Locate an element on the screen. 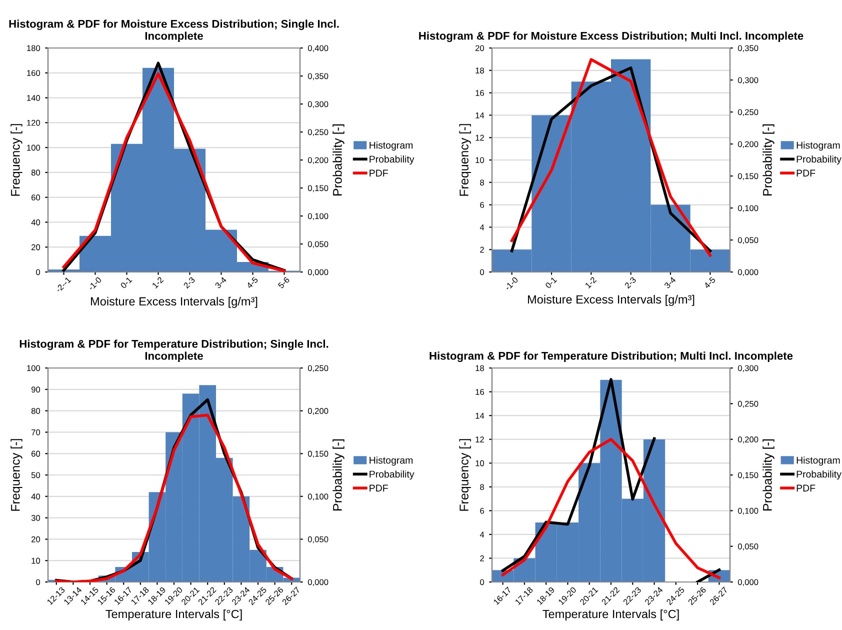 The height and width of the screenshot is (630, 842). y-tick-label: 50 is located at coordinates (35, 475).